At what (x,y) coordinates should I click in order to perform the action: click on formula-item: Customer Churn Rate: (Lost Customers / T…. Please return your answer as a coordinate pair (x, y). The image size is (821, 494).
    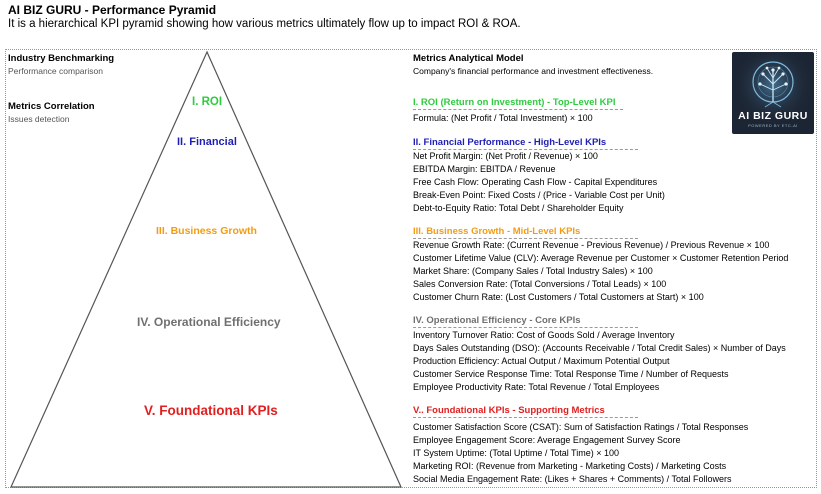
    Looking at the image, I should click on (558, 297).